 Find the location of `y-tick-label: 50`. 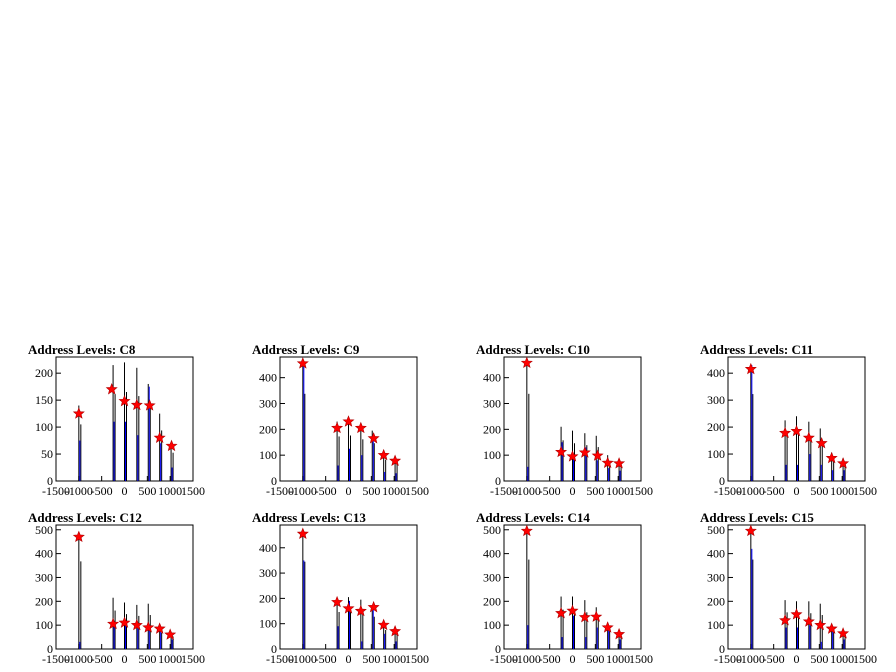

y-tick-label: 50 is located at coordinates (47, 454).